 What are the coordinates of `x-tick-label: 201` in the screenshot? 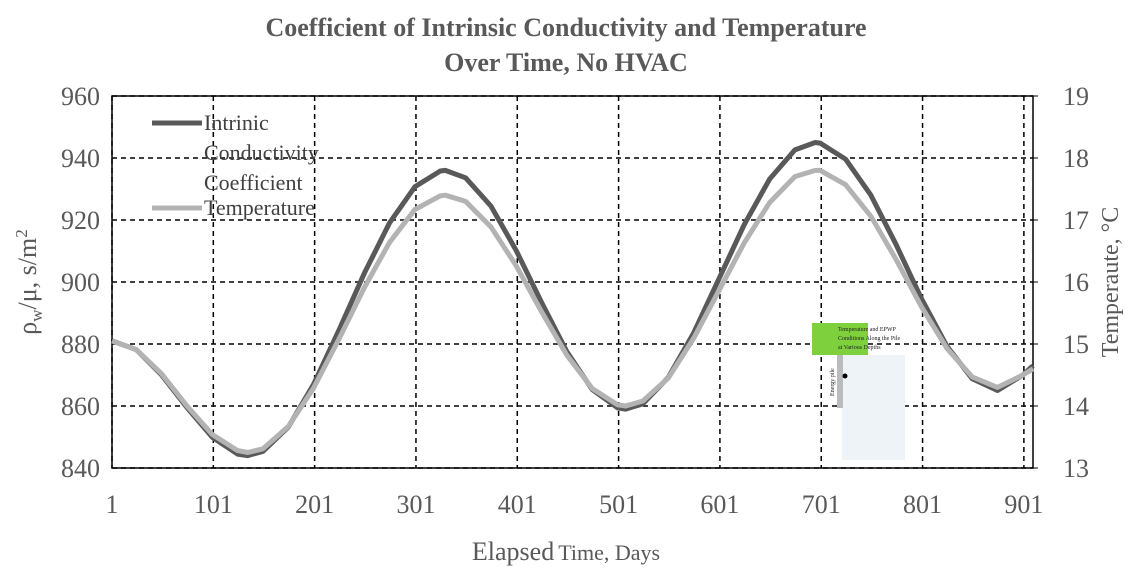 It's located at (314, 504).